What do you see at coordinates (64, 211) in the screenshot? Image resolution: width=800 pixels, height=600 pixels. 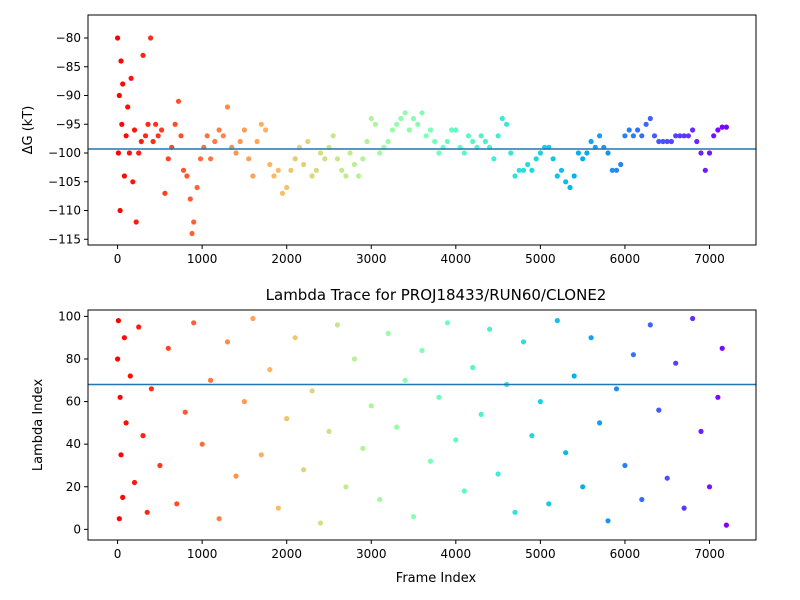 I see `top-y-tick-label: −110` at bounding box center [64, 211].